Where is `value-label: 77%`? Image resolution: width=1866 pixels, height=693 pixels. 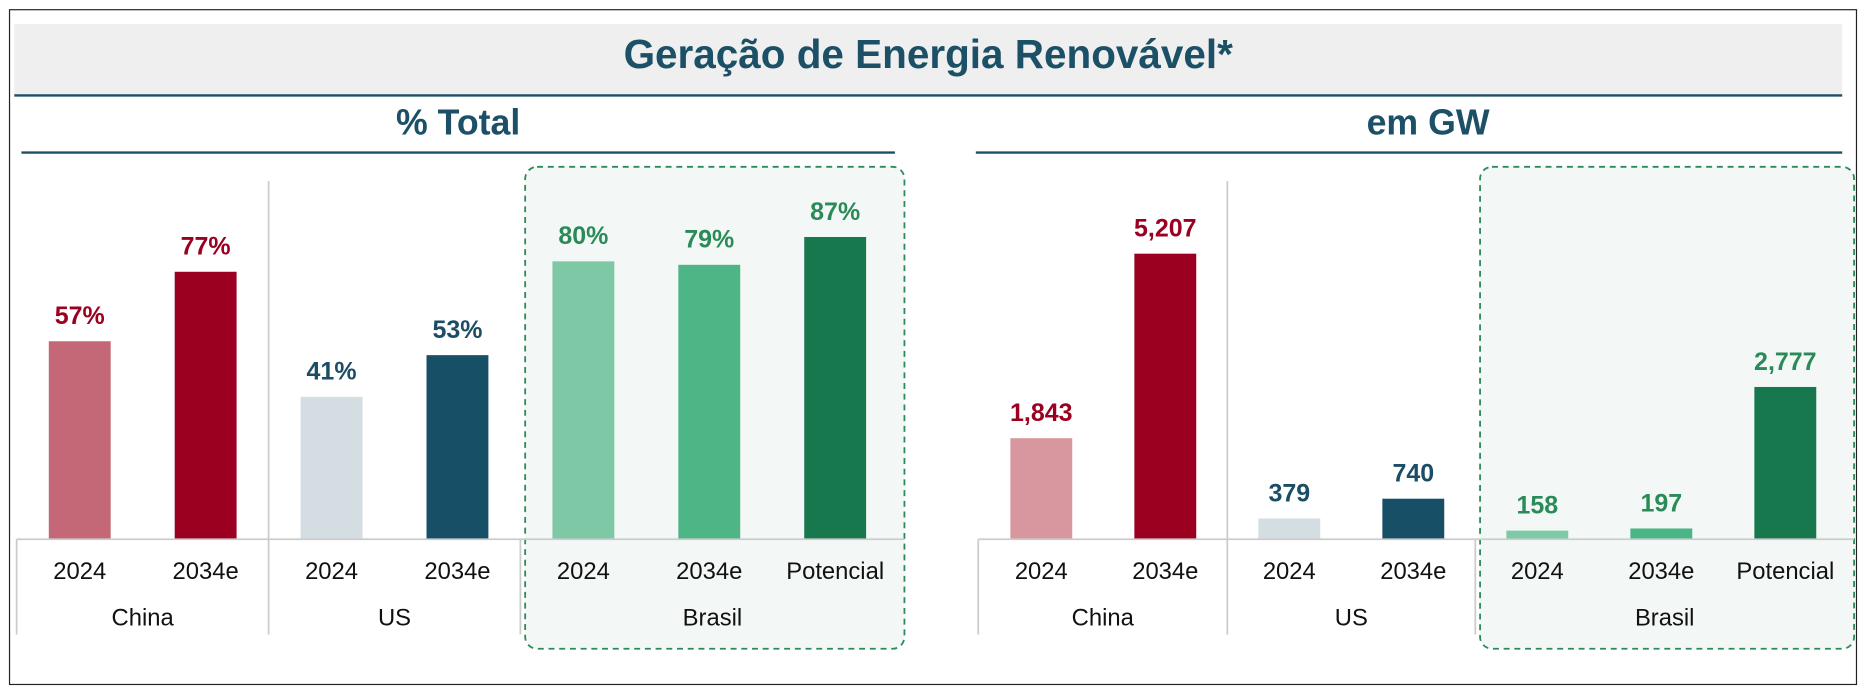
value-label: 77% is located at coordinates (206, 247).